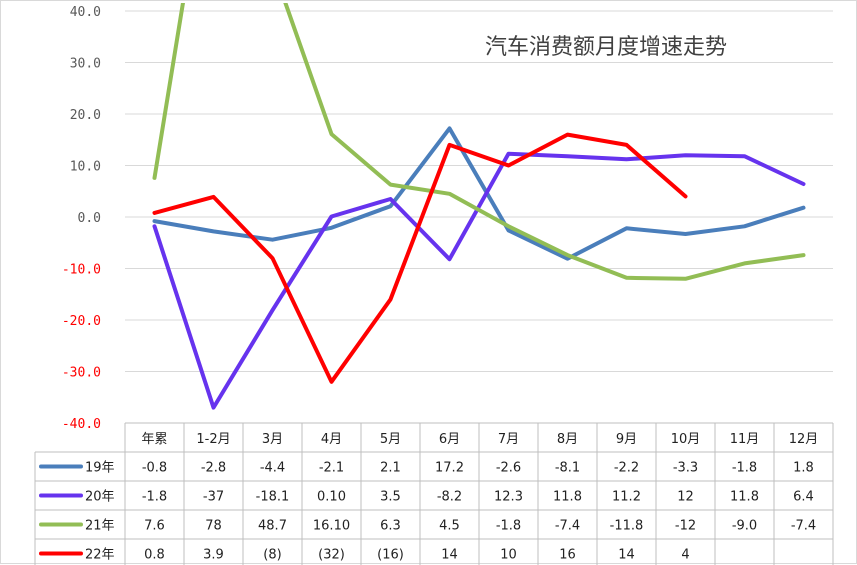 This screenshot has width=857, height=565. Describe the element at coordinates (449, 526) in the screenshot. I see `table-cell: 4.5` at that location.